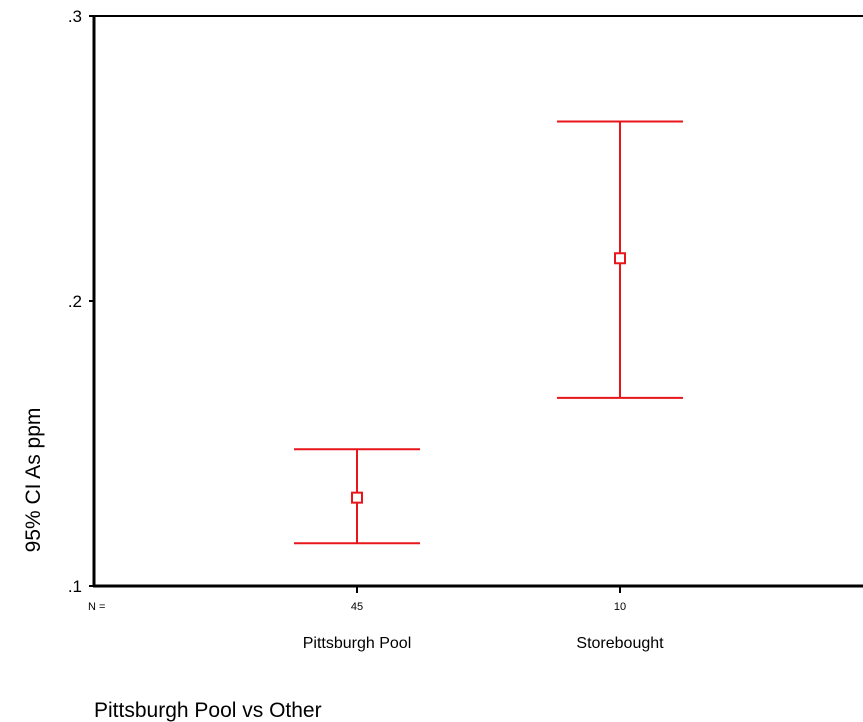 Image resolution: width=863 pixels, height=722 pixels. Describe the element at coordinates (620, 643) in the screenshot. I see `category-label: Storebought` at that location.